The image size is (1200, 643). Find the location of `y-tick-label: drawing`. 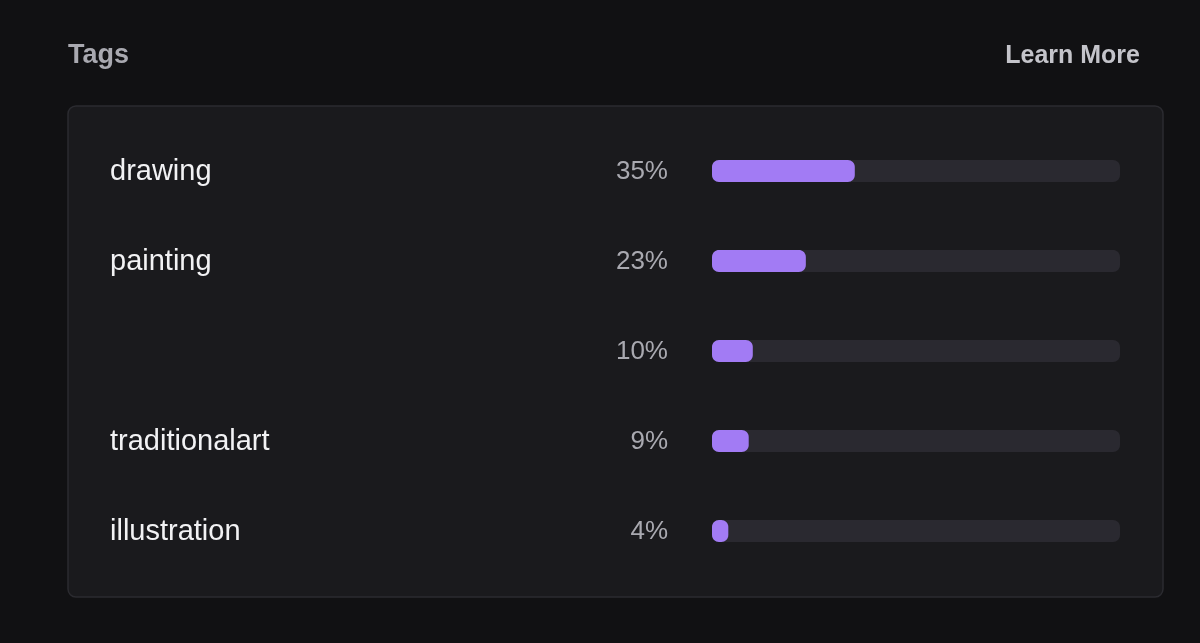

y-tick-label: drawing is located at coordinates (161, 170).